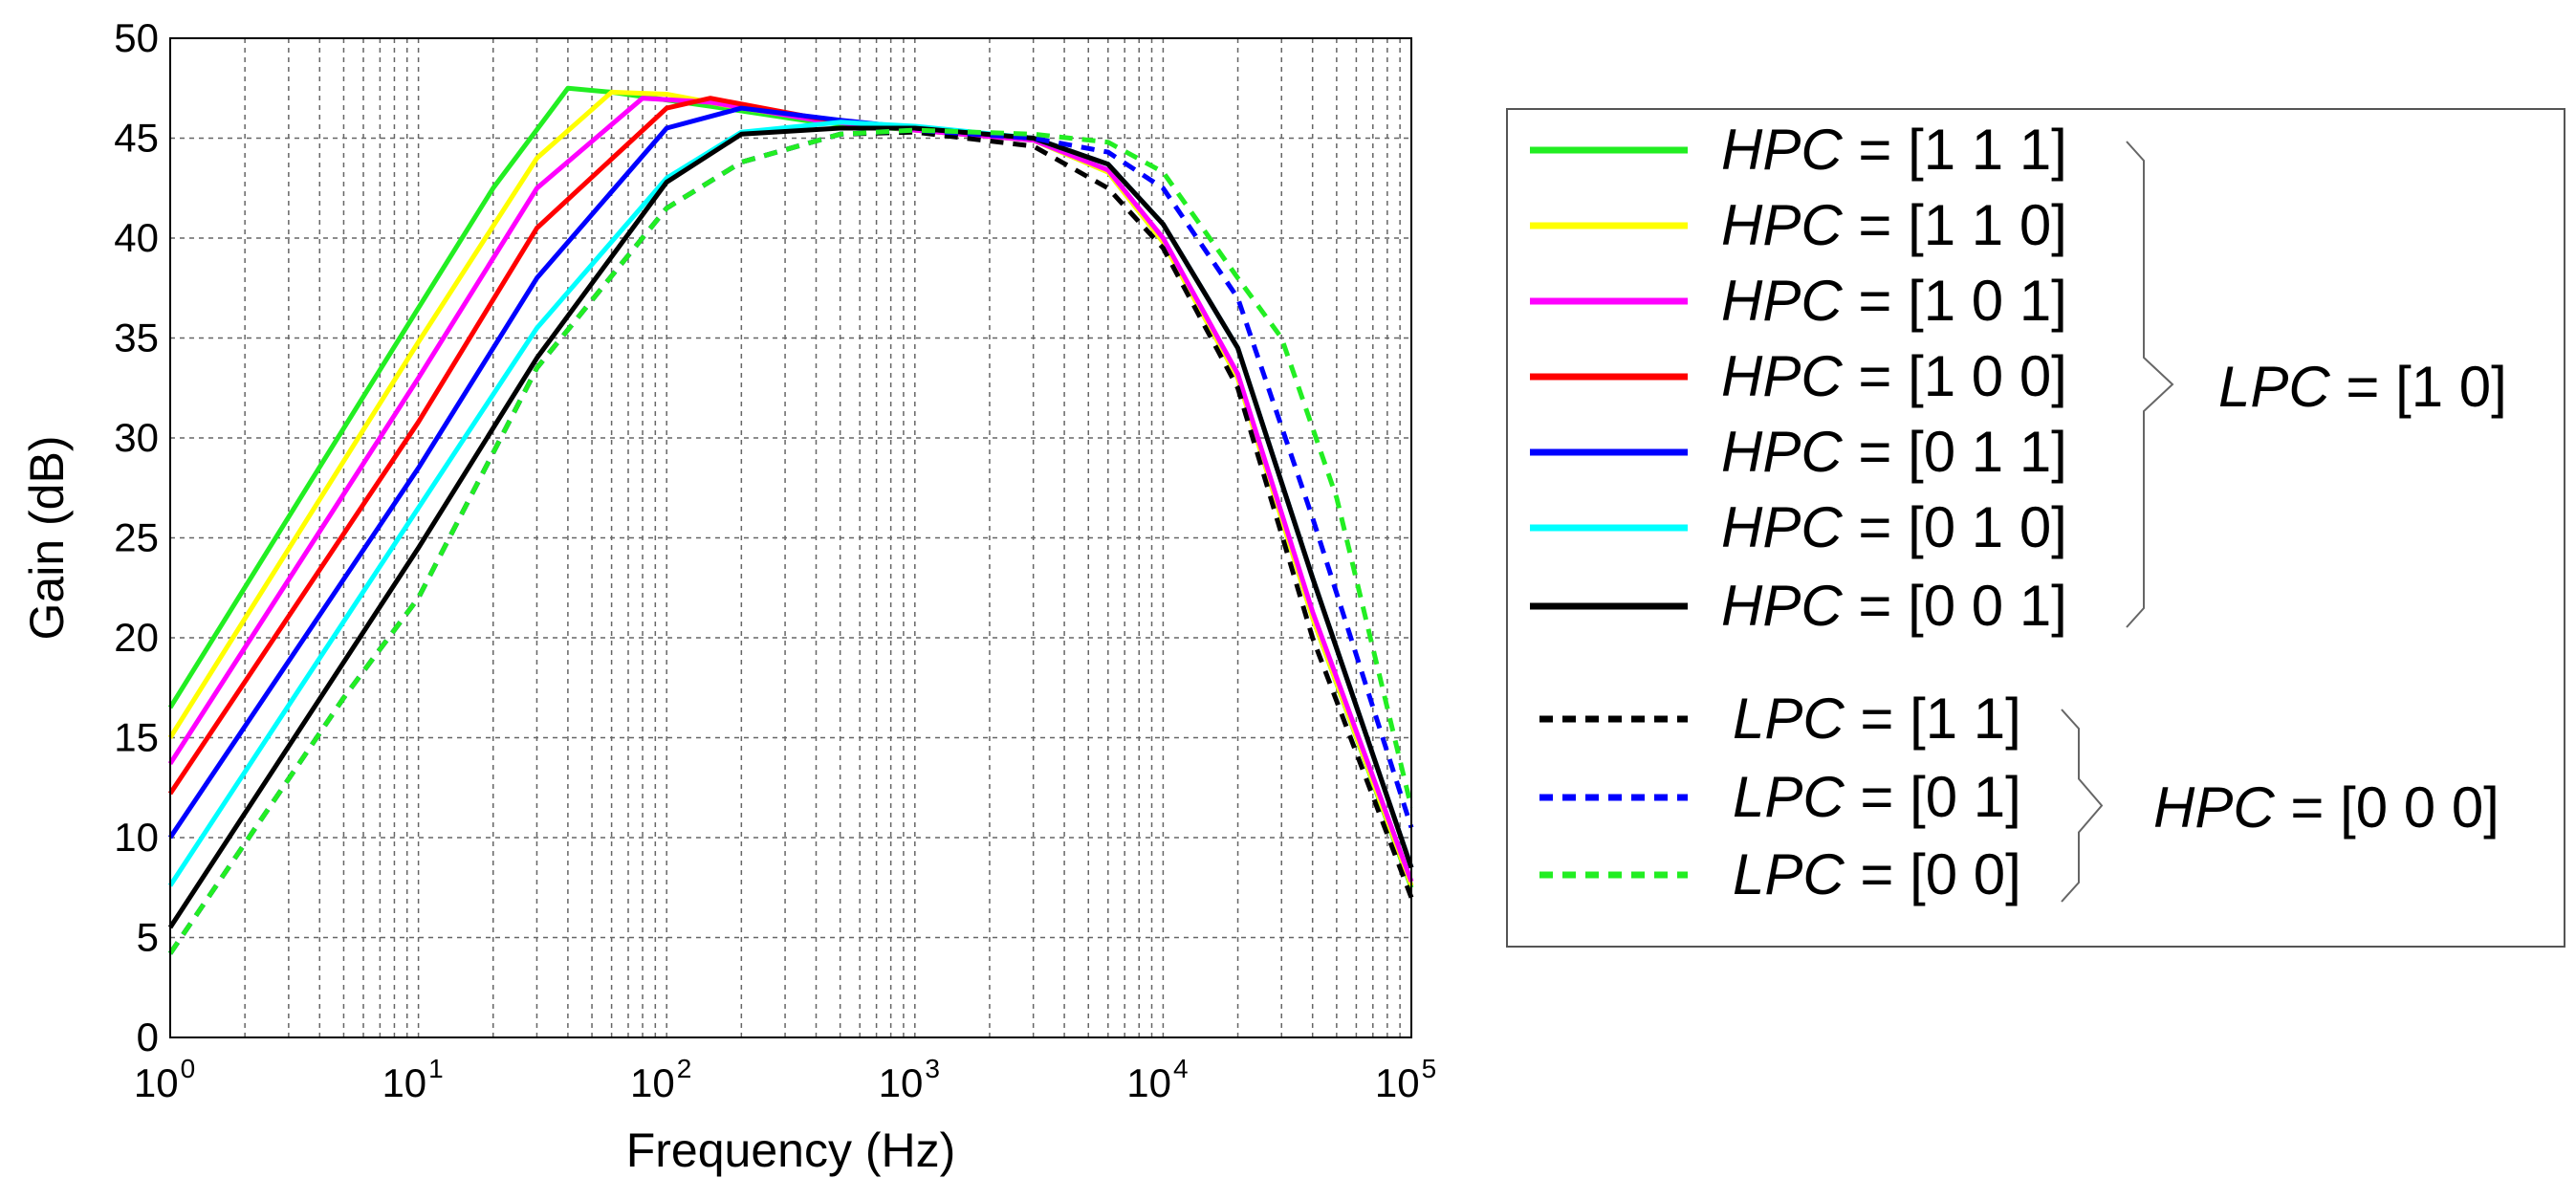  Describe the element at coordinates (909, 1080) in the screenshot. I see `x-tick-label: 10³` at that location.